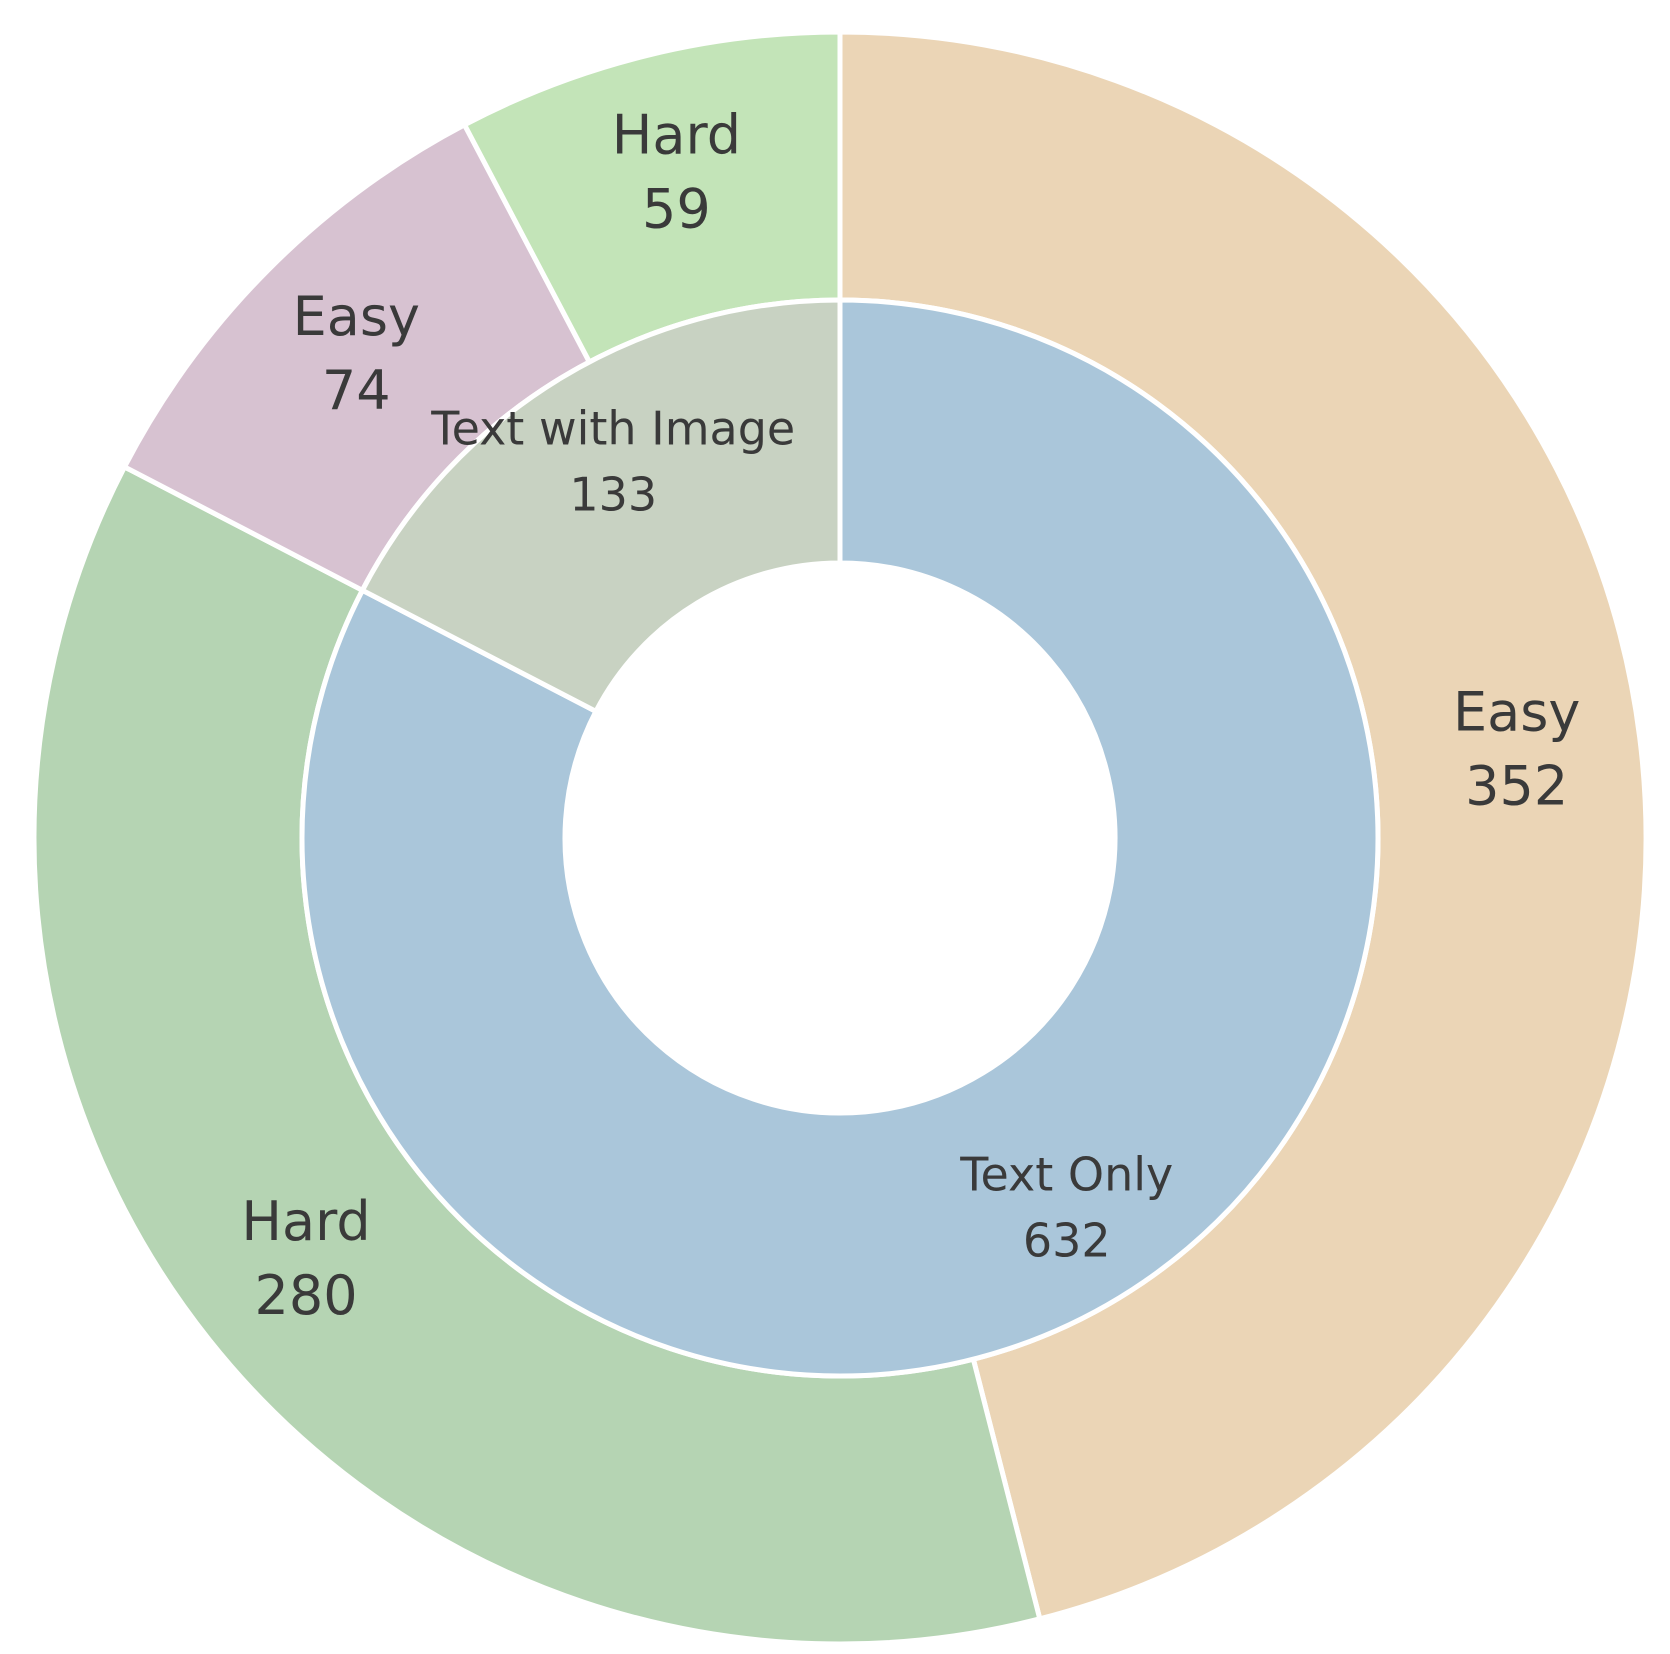 Image resolution: width=1670 pixels, height=1654 pixels. Describe the element at coordinates (1066, 1174) in the screenshot. I see `inner-label-text-only-name: Text Only` at that location.